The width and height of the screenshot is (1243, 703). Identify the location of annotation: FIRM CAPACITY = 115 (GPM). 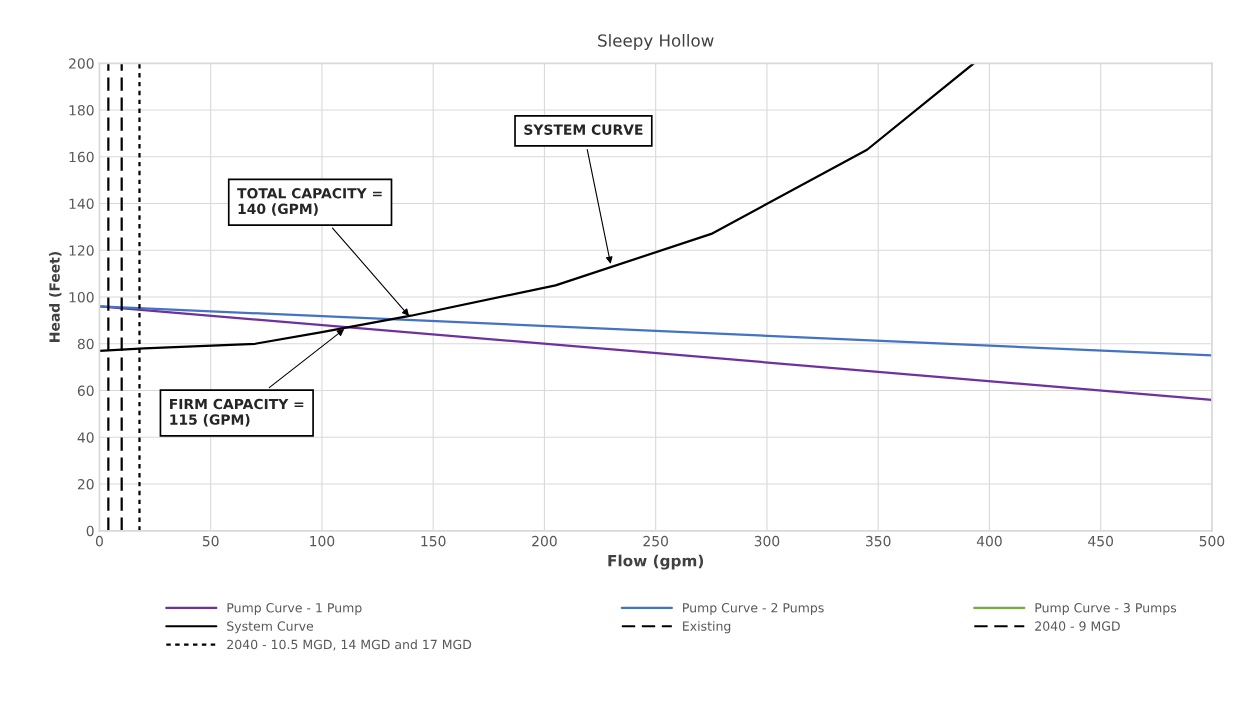
(237, 412).